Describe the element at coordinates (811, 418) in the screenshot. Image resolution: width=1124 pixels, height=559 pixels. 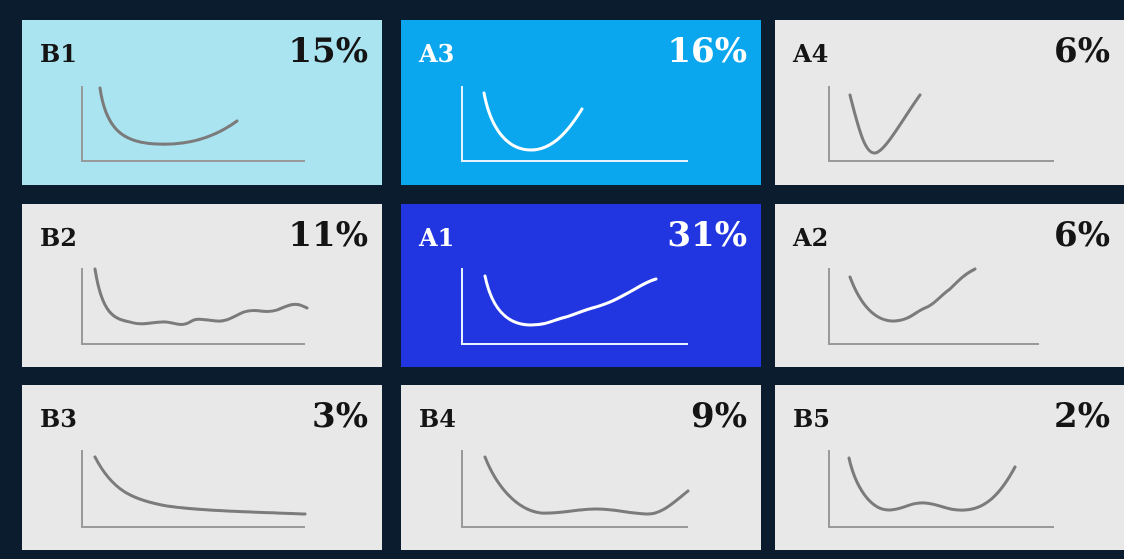
I see `tile-label: B5` at that location.